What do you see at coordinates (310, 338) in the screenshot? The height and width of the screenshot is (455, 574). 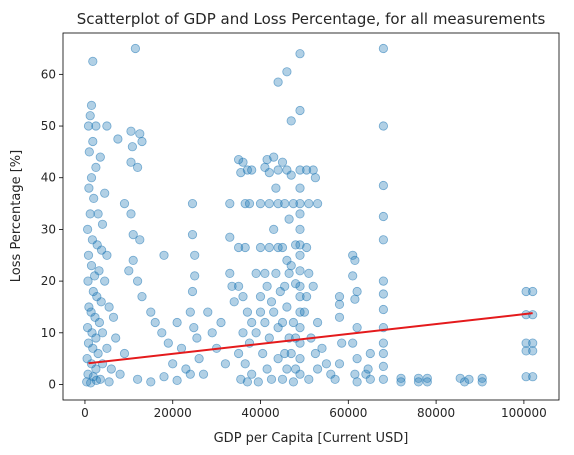 I see `trend-line` at bounding box center [310, 338].